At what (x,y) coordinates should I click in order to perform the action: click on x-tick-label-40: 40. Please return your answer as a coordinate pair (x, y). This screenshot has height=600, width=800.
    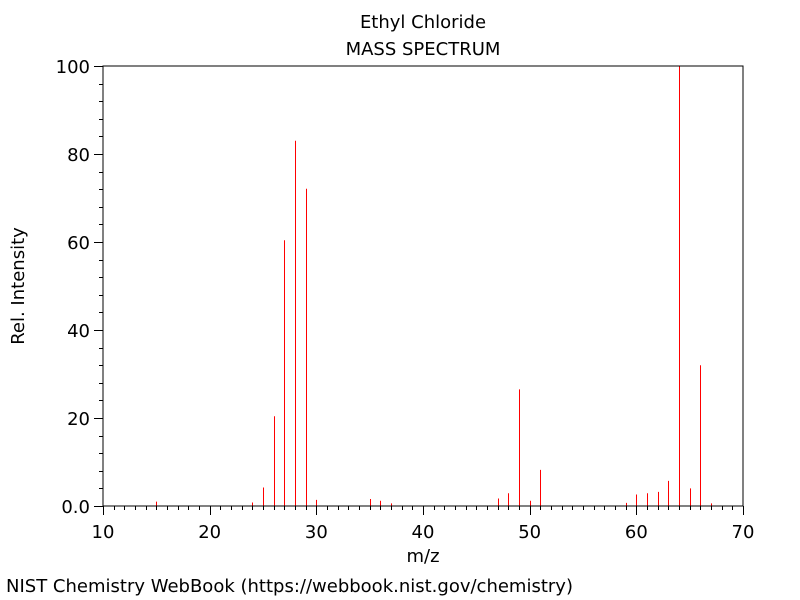
    Looking at the image, I should click on (423, 532).